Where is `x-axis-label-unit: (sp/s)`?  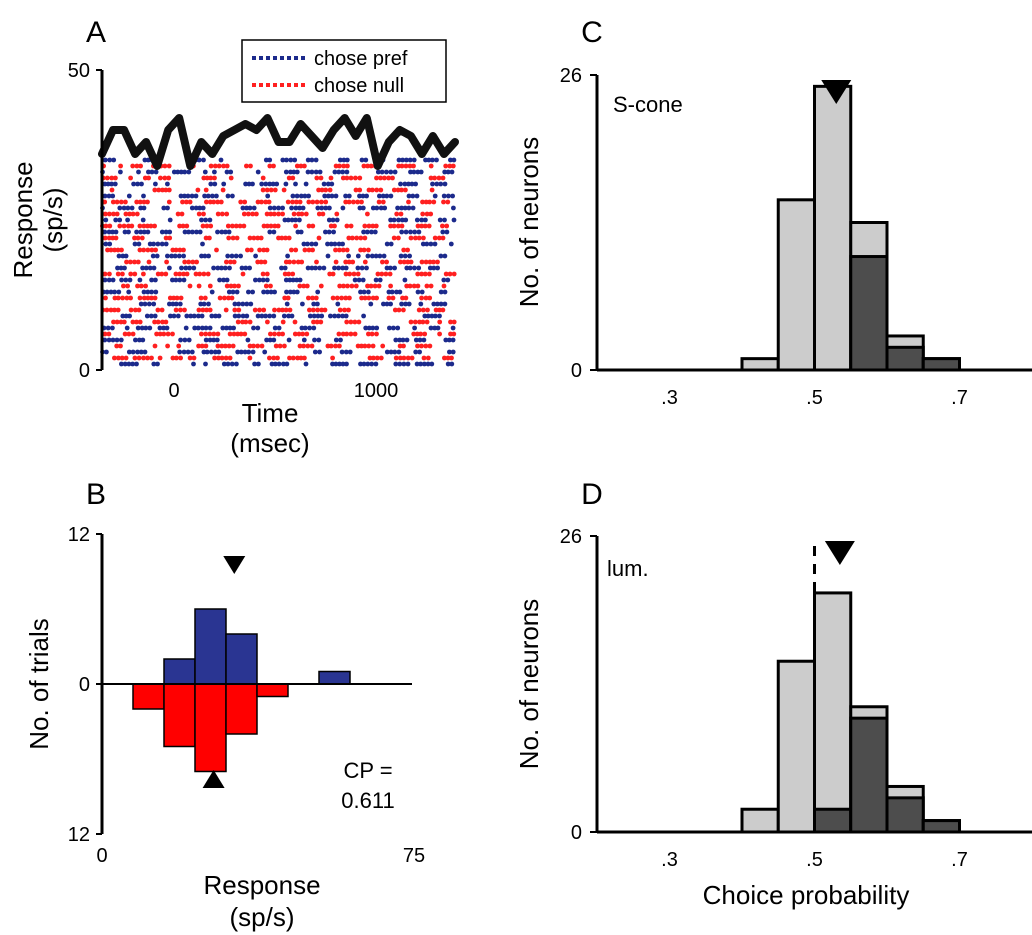
x-axis-label-unit: (sp/s) is located at coordinates (262, 917).